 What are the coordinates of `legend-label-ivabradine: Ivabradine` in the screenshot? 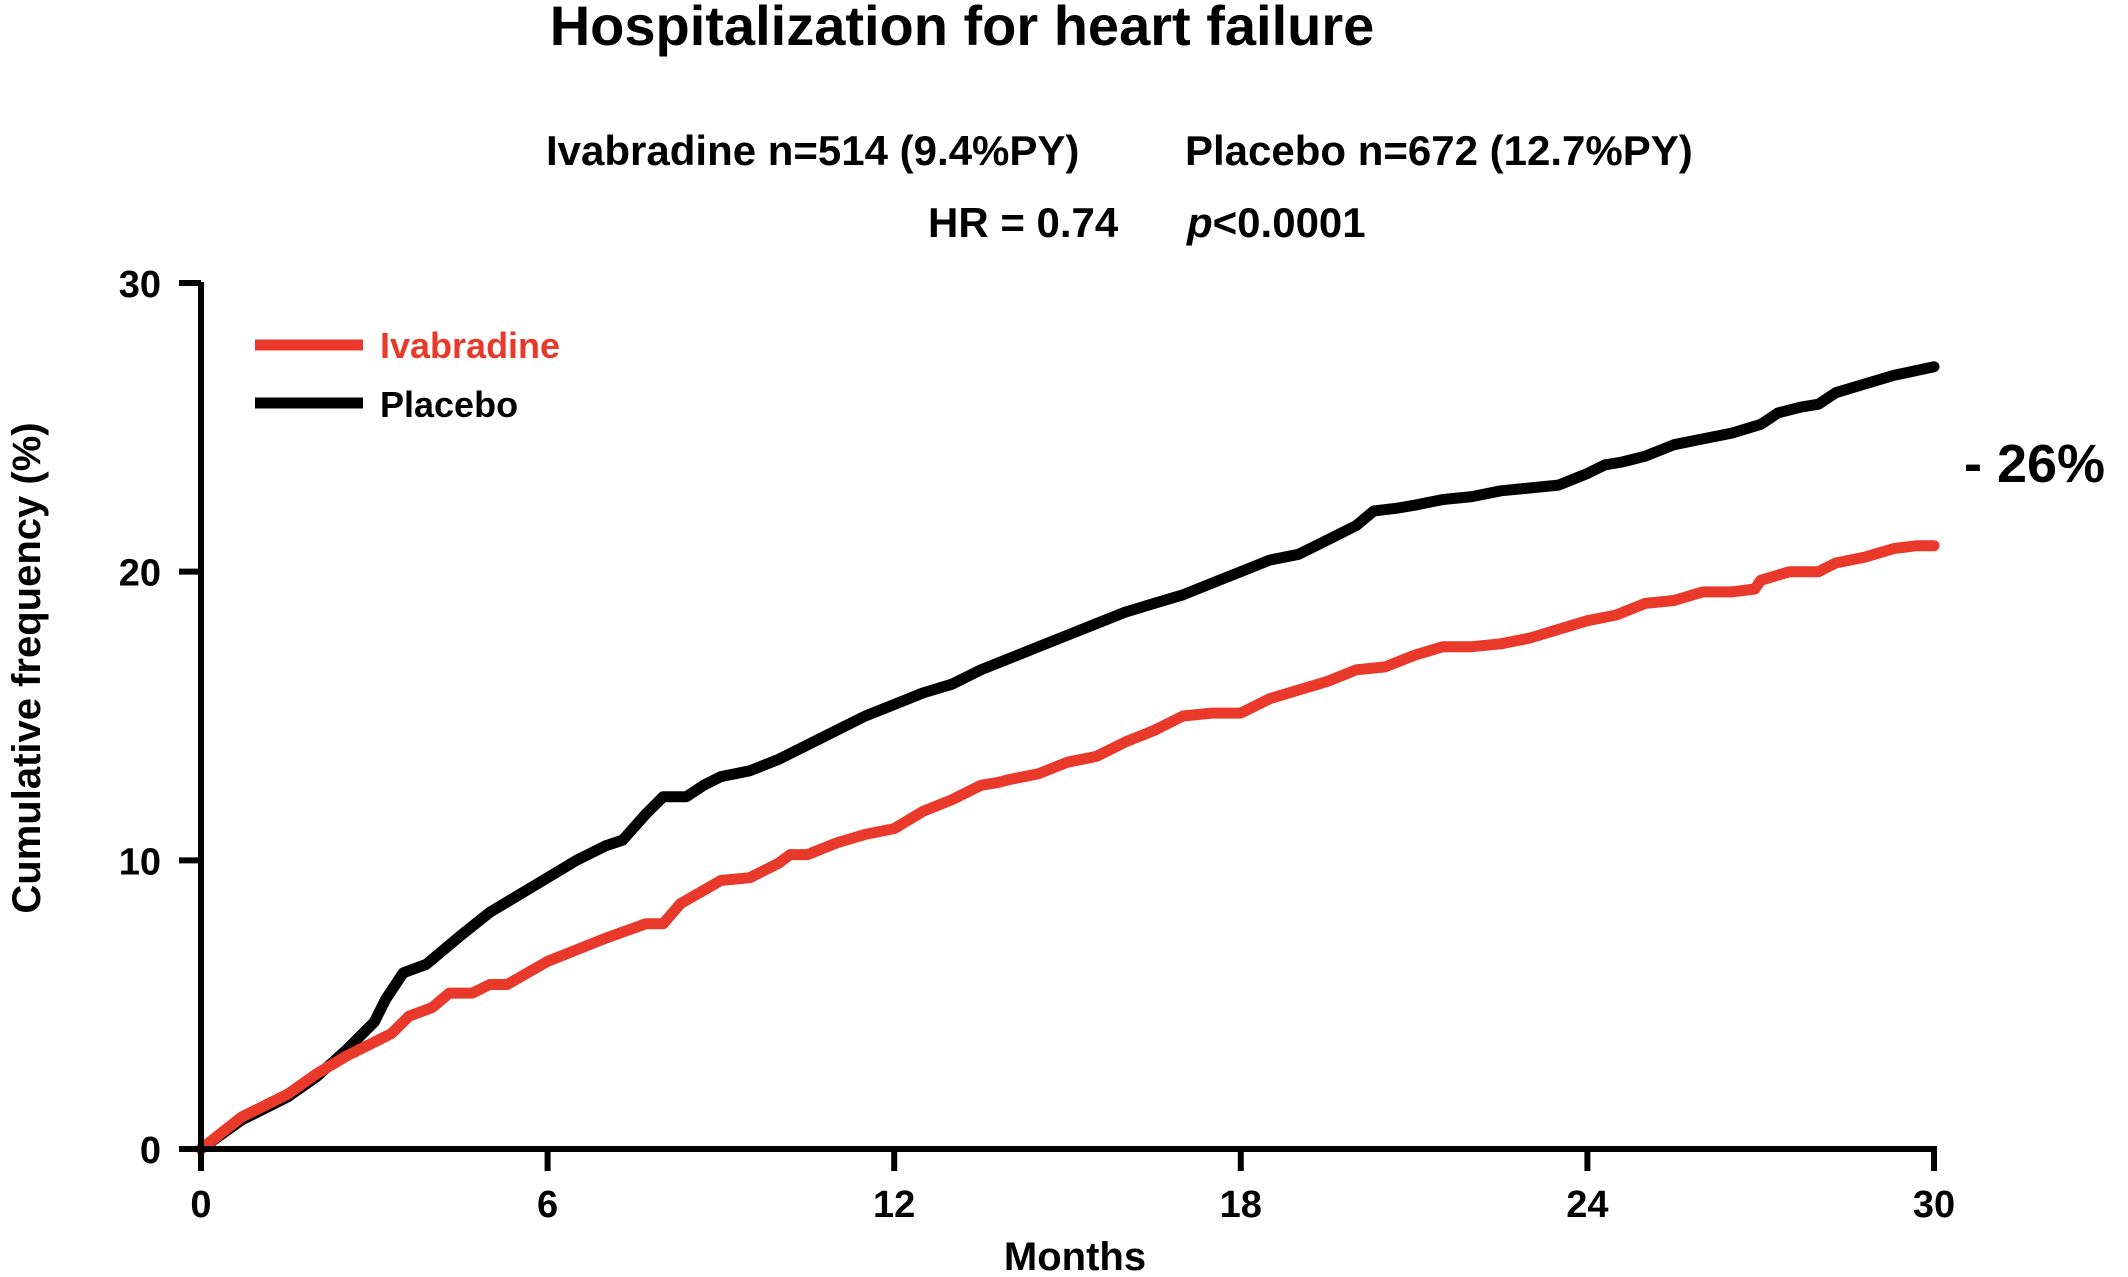 It's located at (470, 345).